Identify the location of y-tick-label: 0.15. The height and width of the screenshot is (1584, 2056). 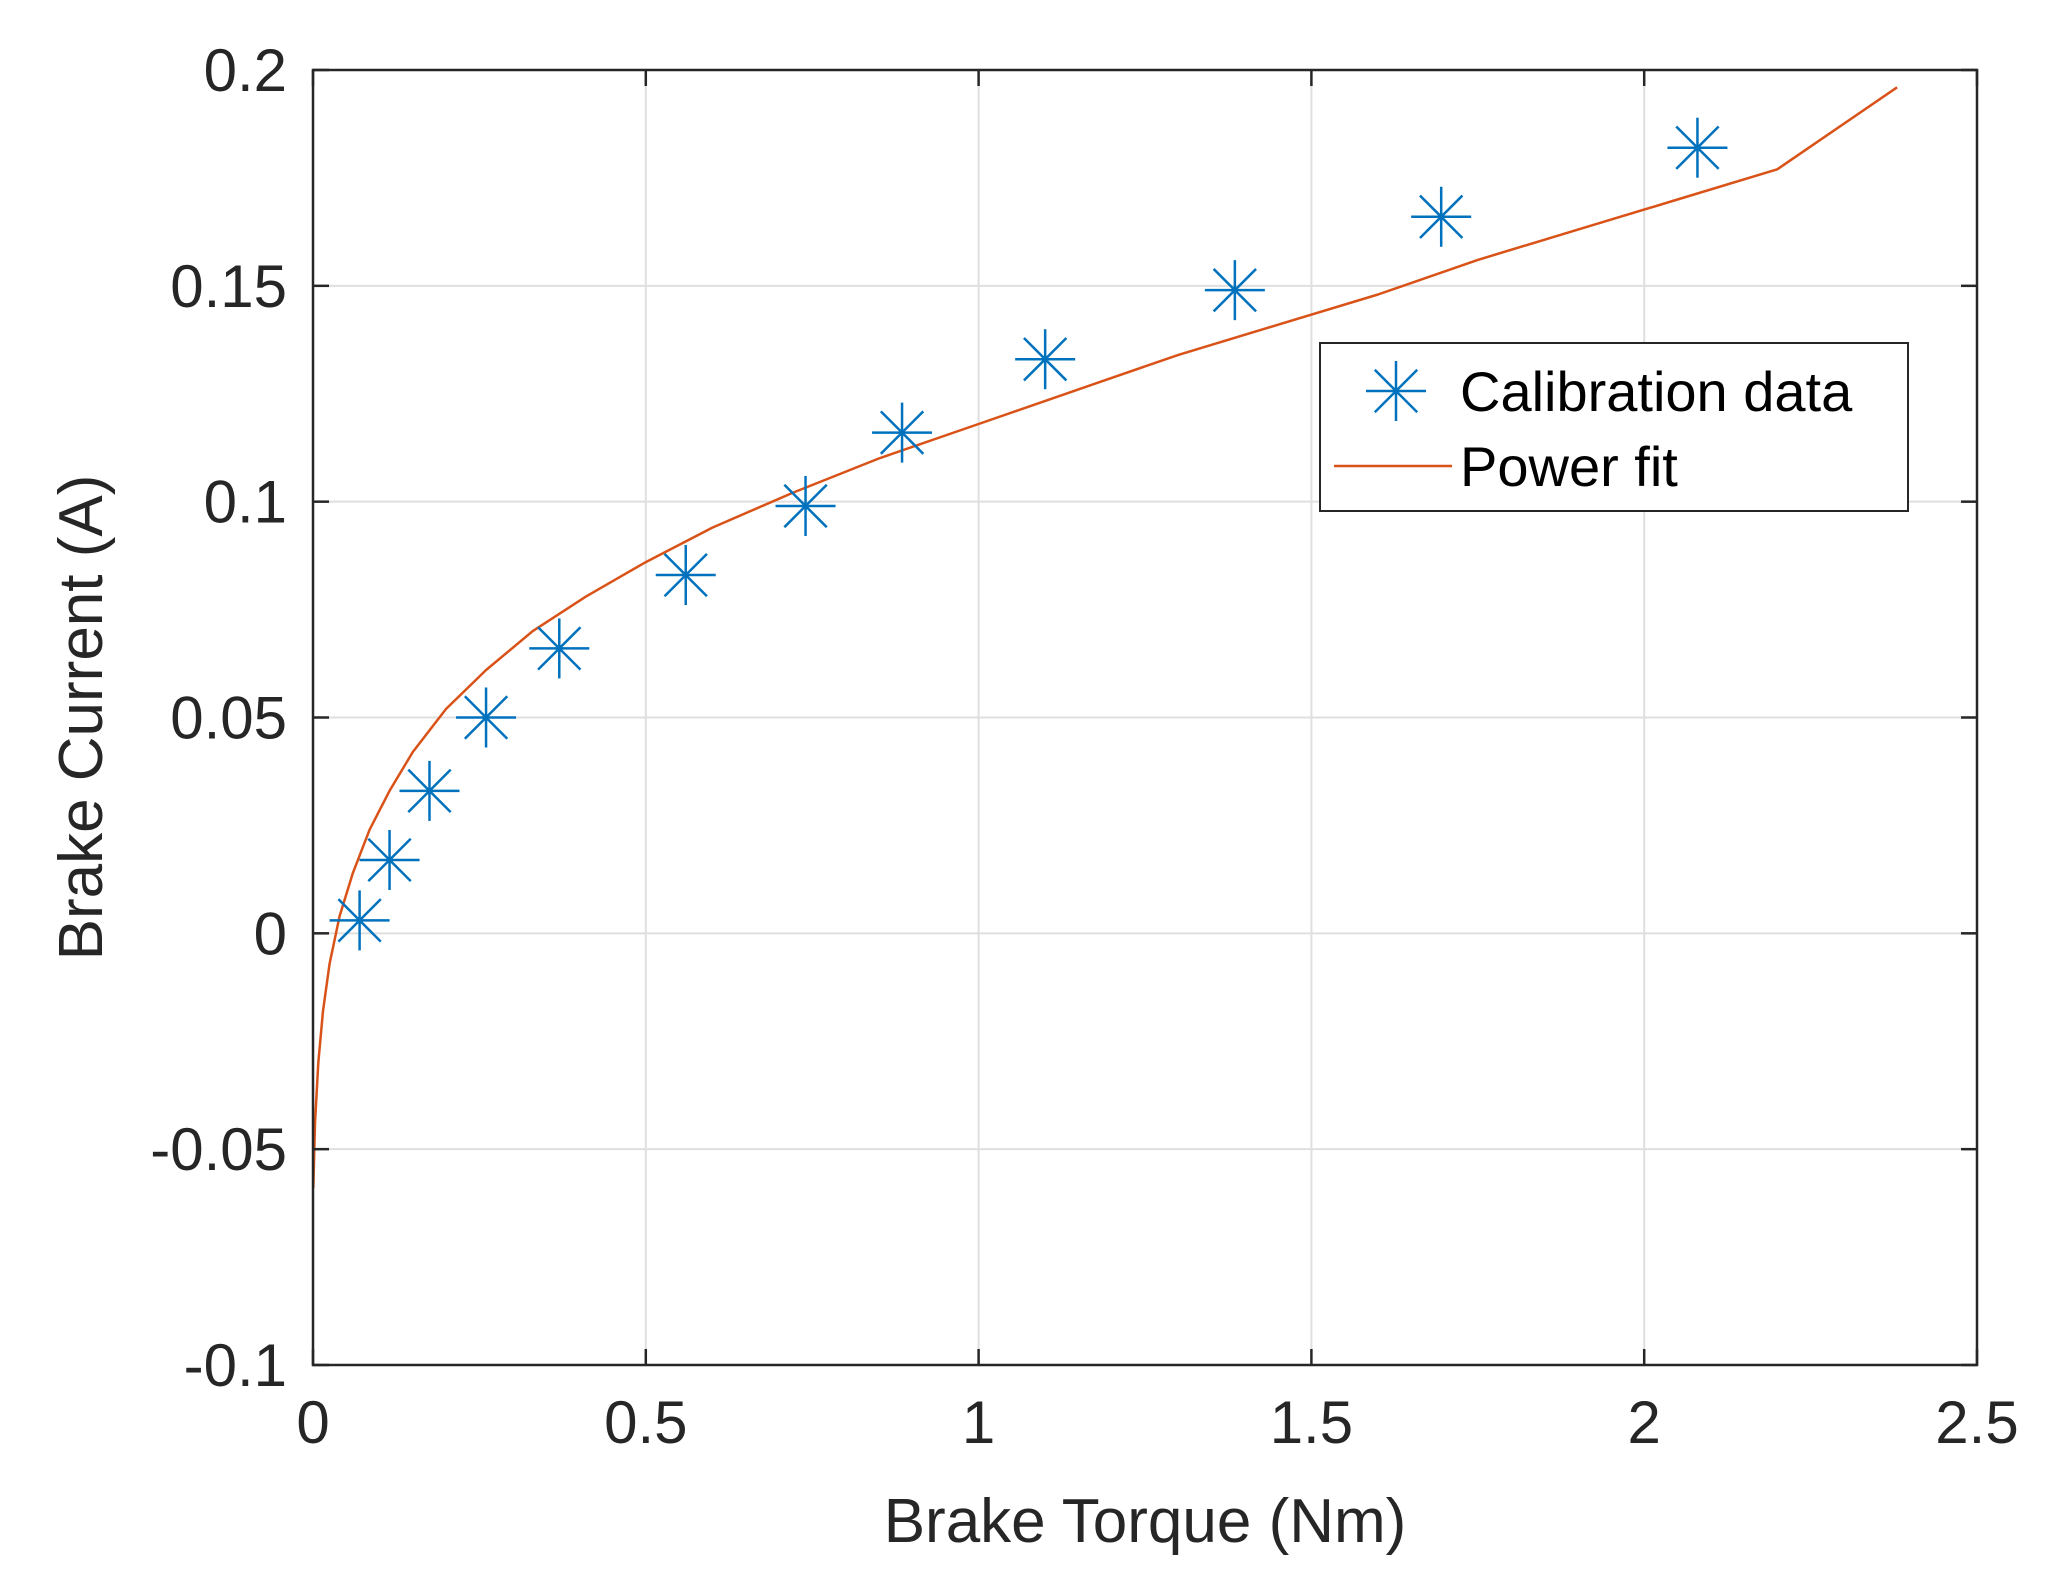
(228, 286).